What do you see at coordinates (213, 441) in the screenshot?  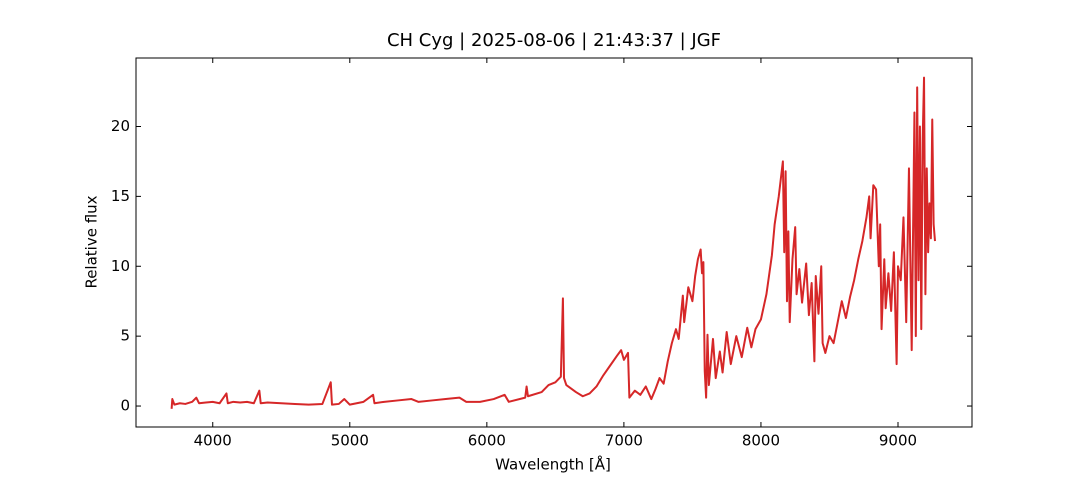 I see `x-tick-label: 4000` at bounding box center [213, 441].